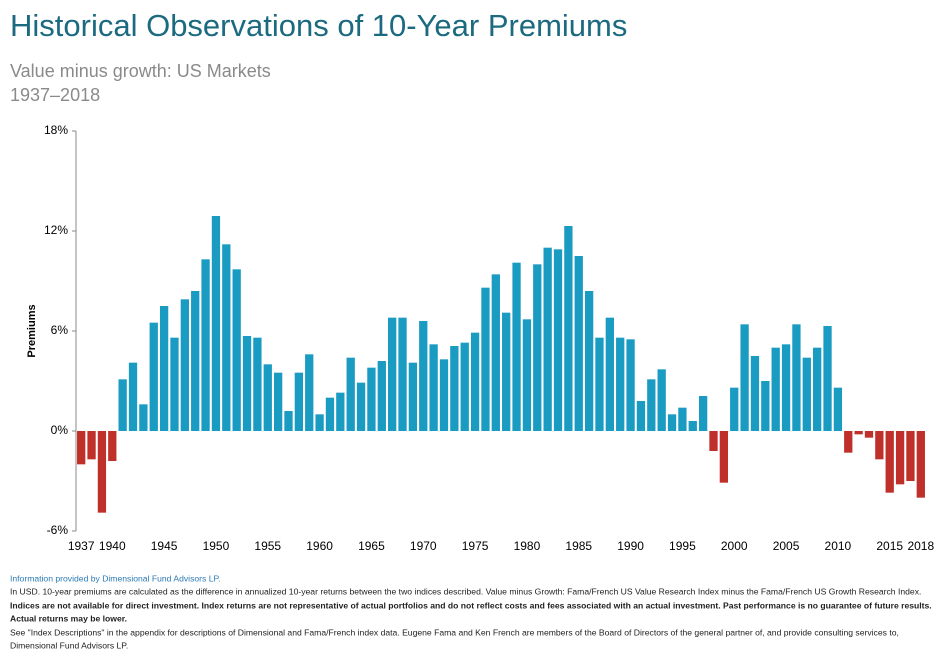 The width and height of the screenshot is (952, 658). I want to click on x-tick-label: 2000, so click(734, 546).